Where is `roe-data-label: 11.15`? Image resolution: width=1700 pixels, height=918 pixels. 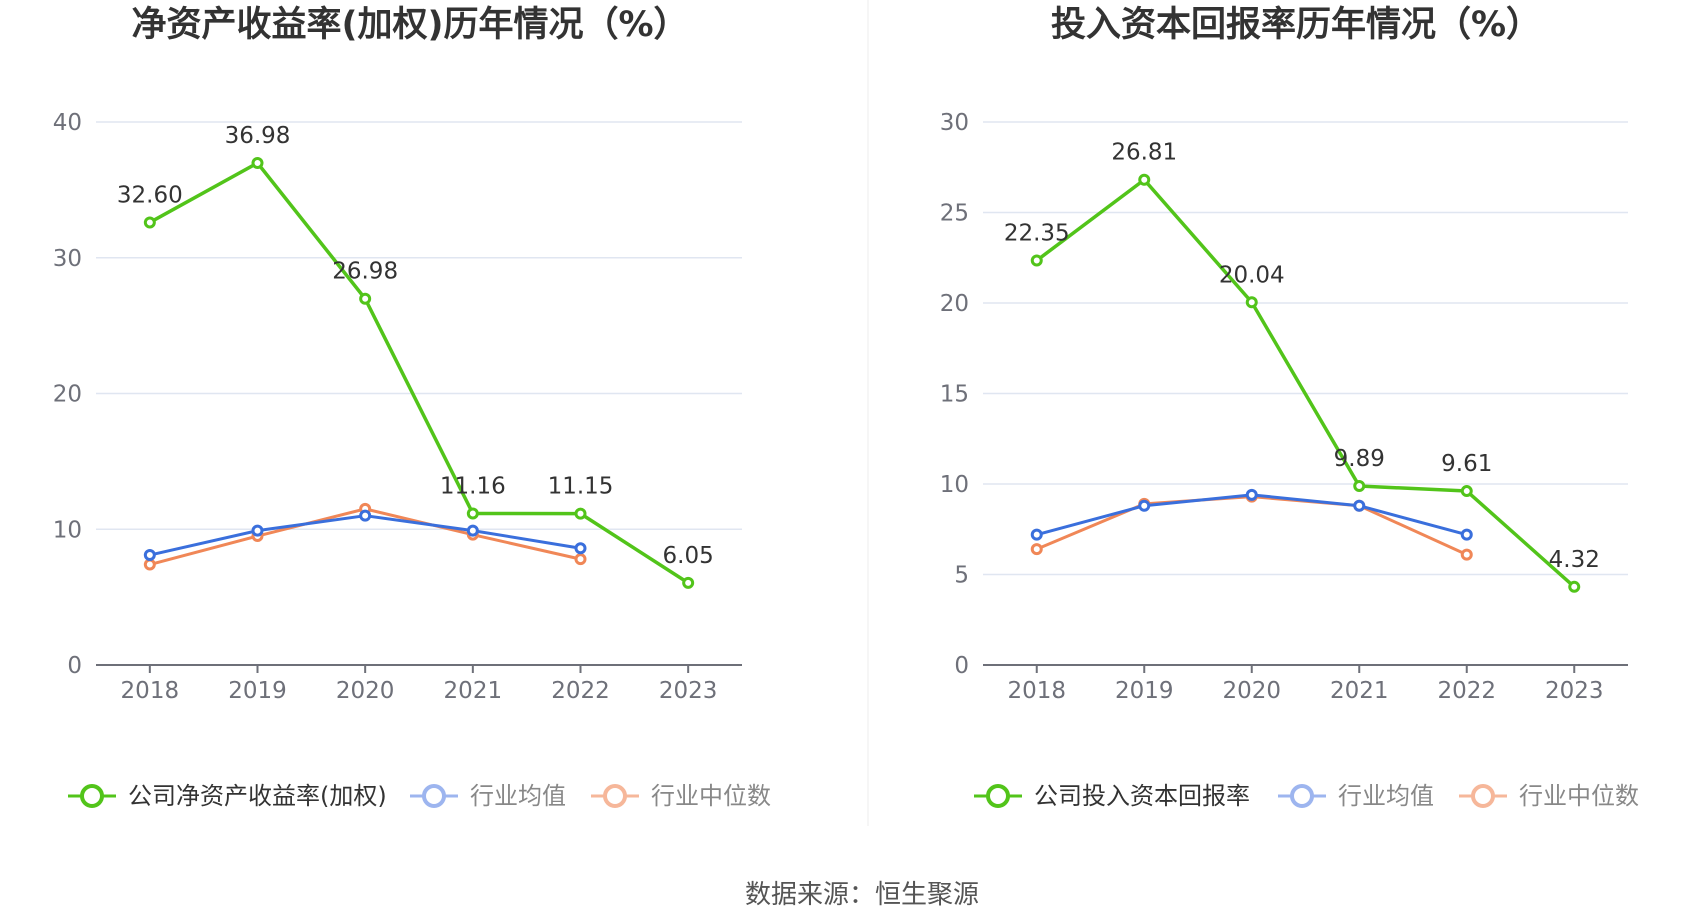
roe-data-label: 11.15 is located at coordinates (581, 487).